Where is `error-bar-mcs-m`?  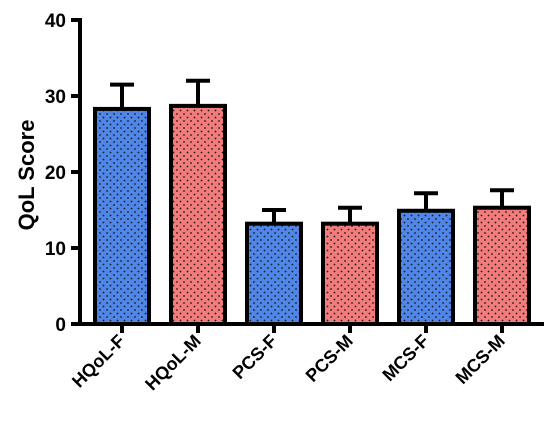 error-bar-mcs-m is located at coordinates (502, 198).